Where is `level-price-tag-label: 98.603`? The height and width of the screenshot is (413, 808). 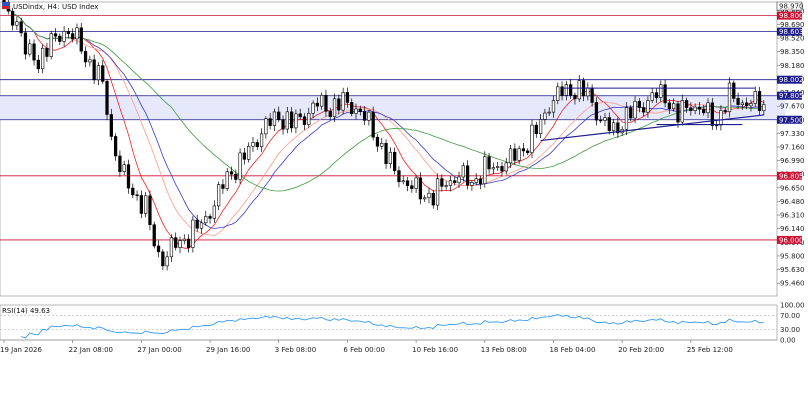 level-price-tag-label: 98.603 is located at coordinates (791, 32).